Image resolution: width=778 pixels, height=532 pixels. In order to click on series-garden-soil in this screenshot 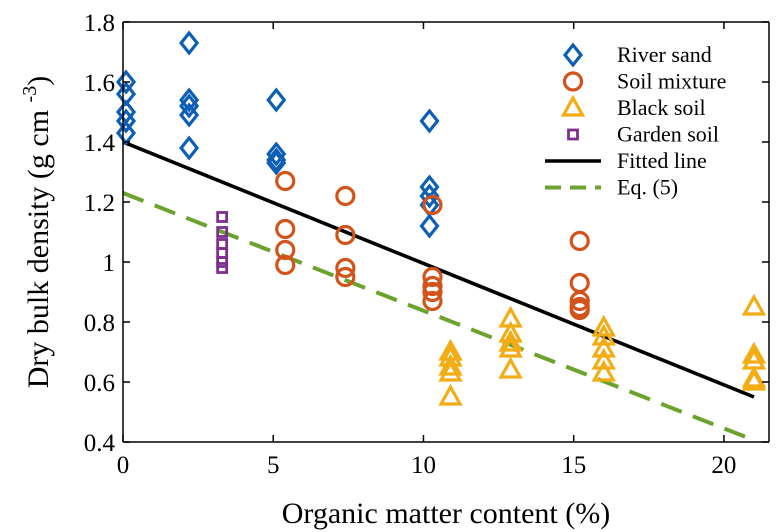, I will do `click(222, 242)`.